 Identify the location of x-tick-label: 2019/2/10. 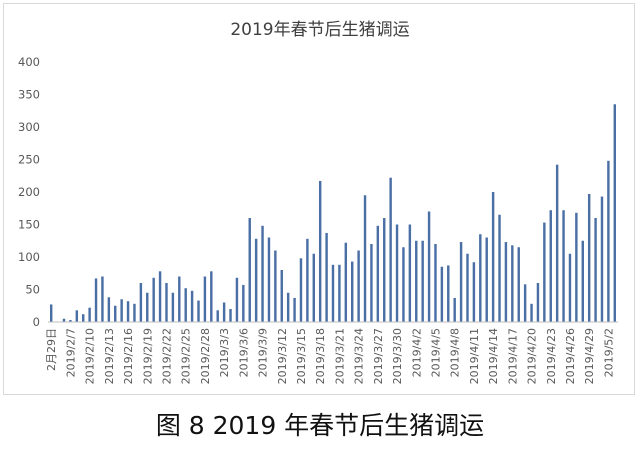
(90, 356).